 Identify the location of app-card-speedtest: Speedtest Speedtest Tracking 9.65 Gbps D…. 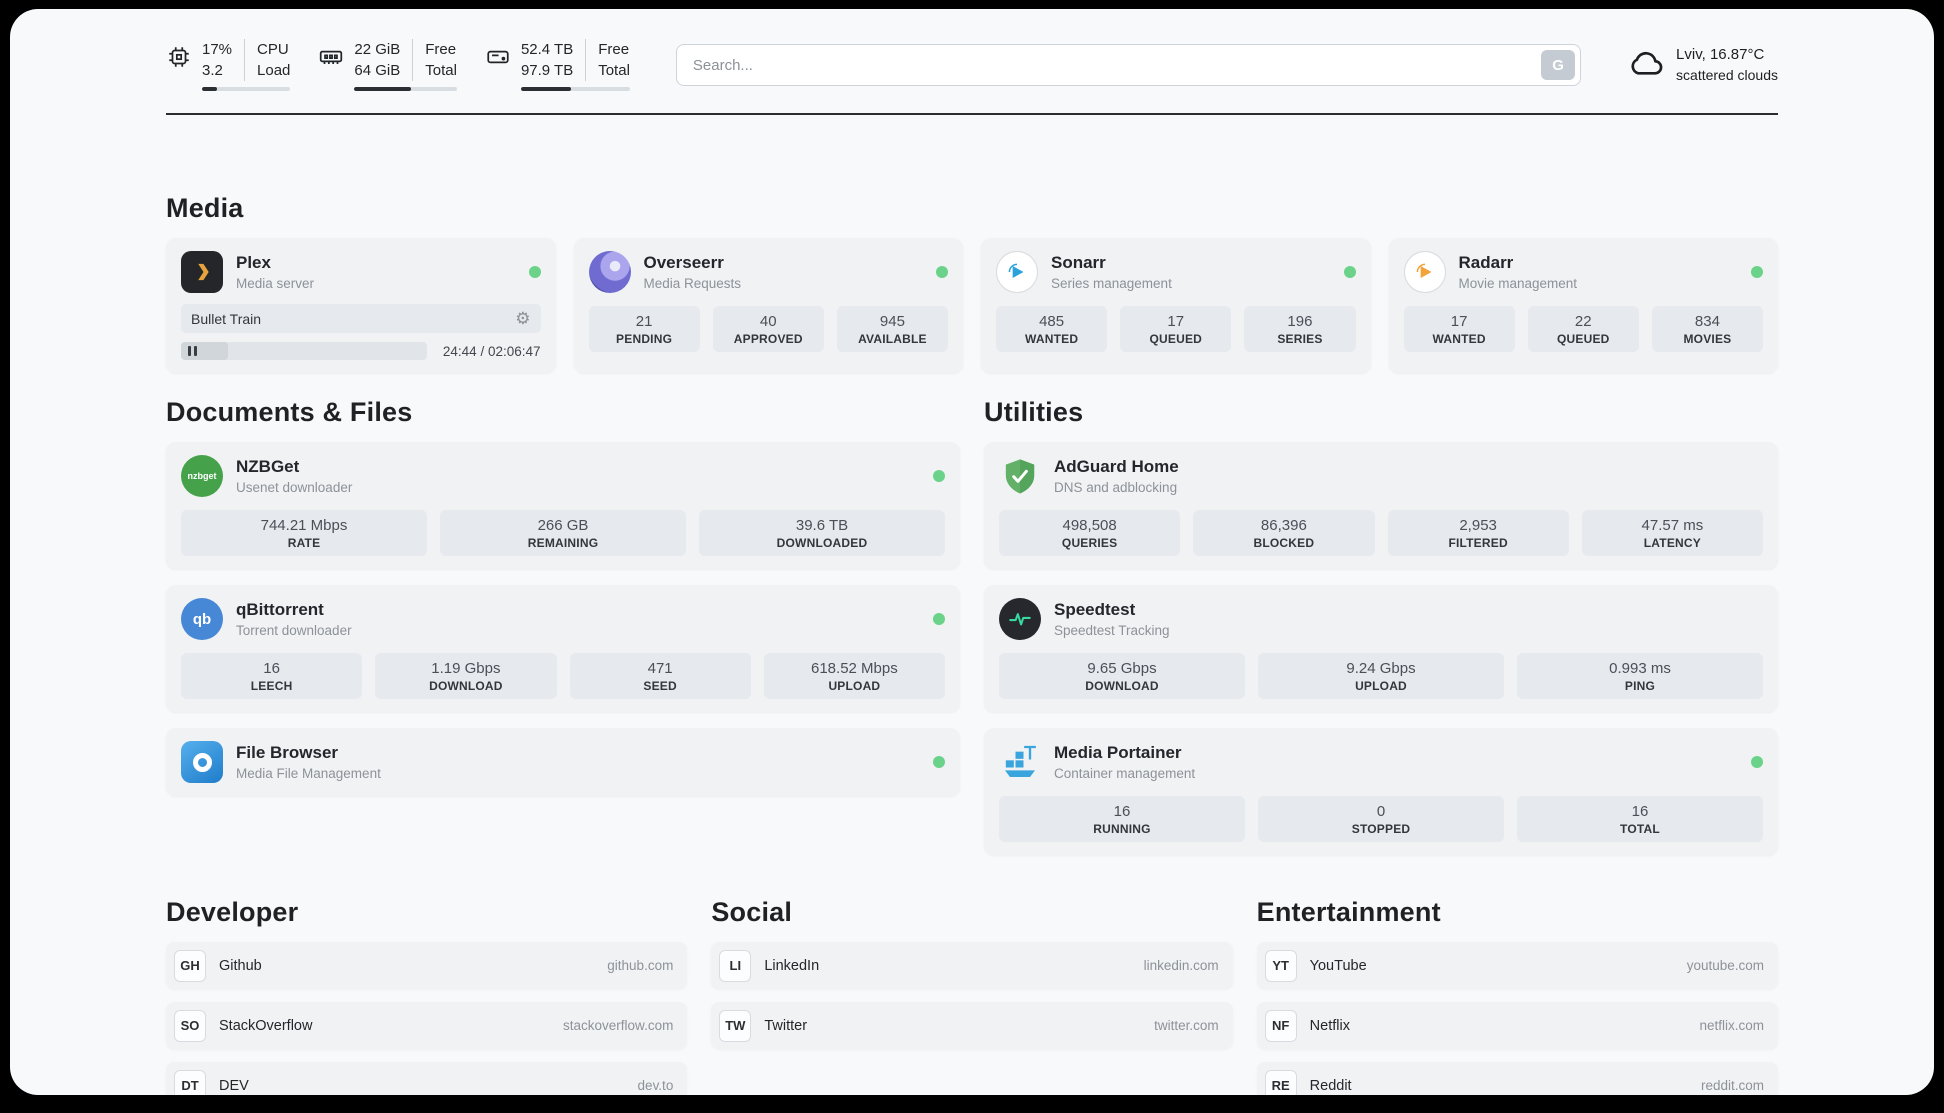
(1381, 648).